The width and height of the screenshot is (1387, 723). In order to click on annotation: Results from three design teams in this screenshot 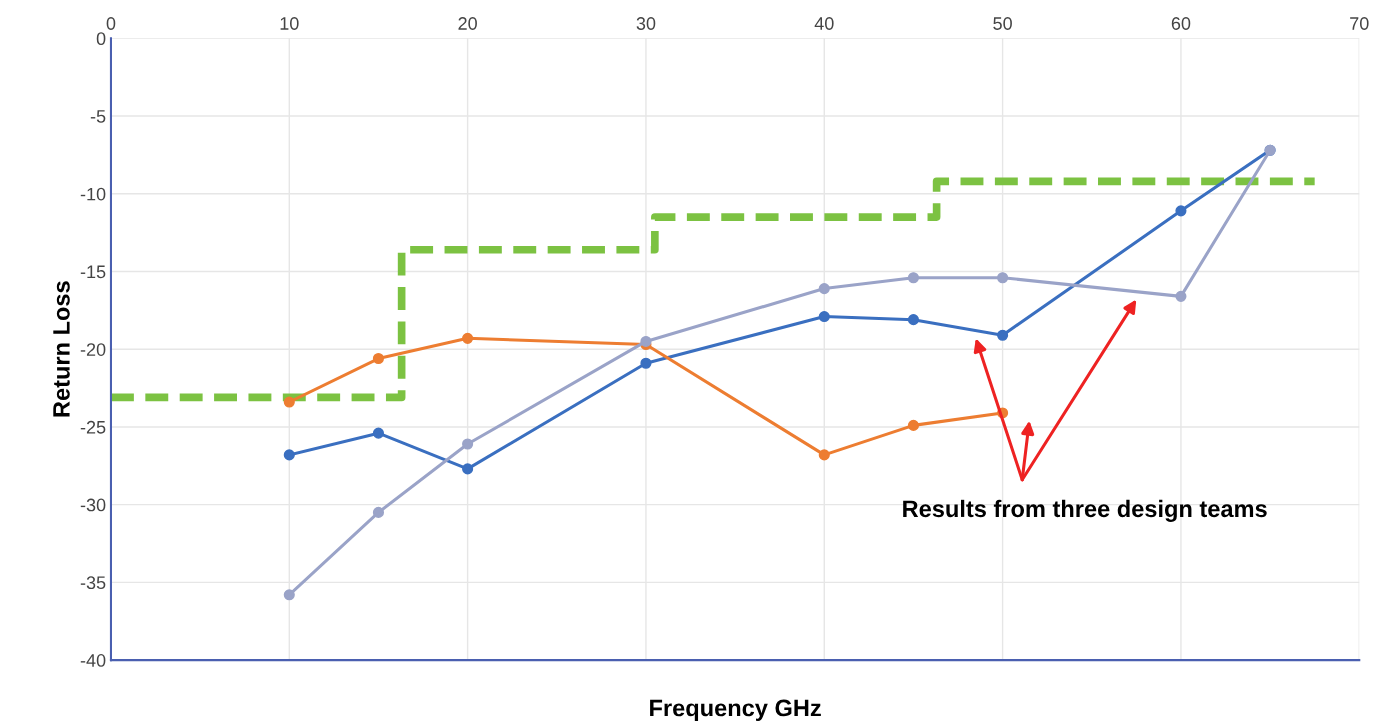, I will do `click(1085, 510)`.